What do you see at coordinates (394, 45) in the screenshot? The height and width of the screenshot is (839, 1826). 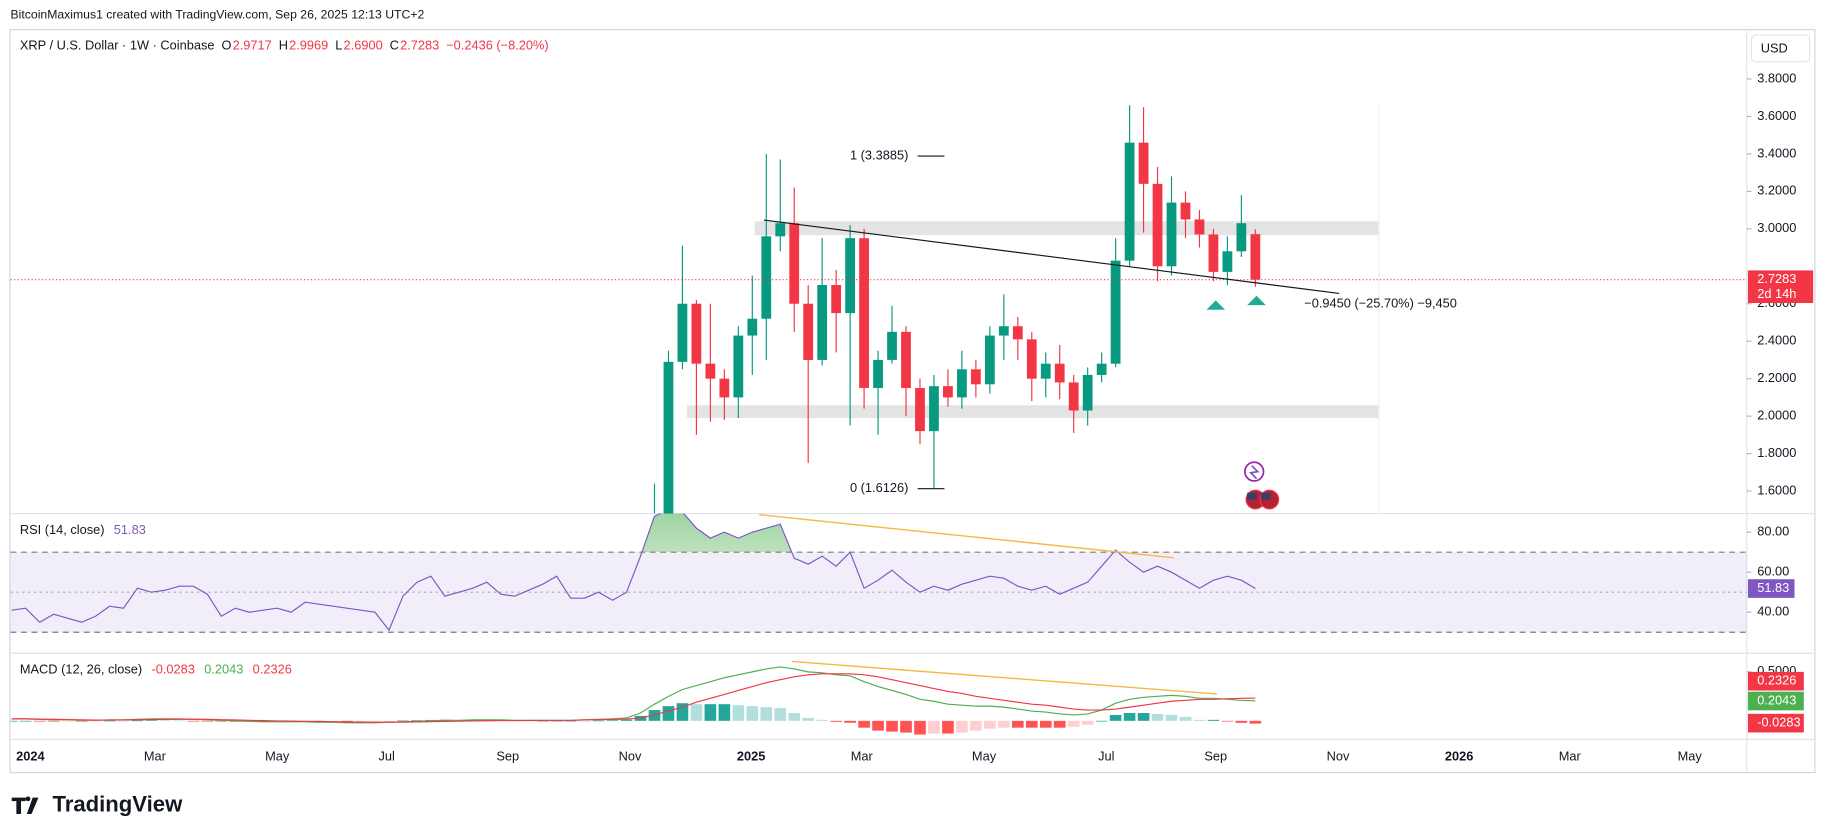 I see `legend-key: C` at bounding box center [394, 45].